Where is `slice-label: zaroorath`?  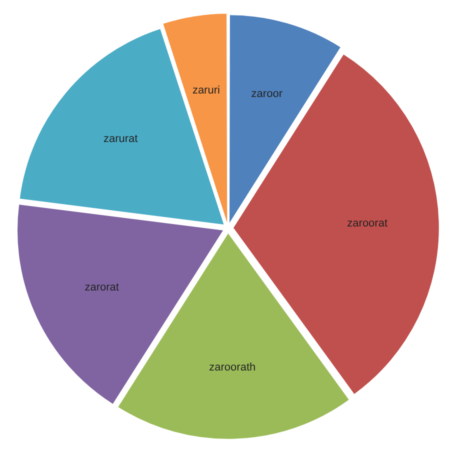
slice-label: zaroorath is located at coordinates (232, 367).